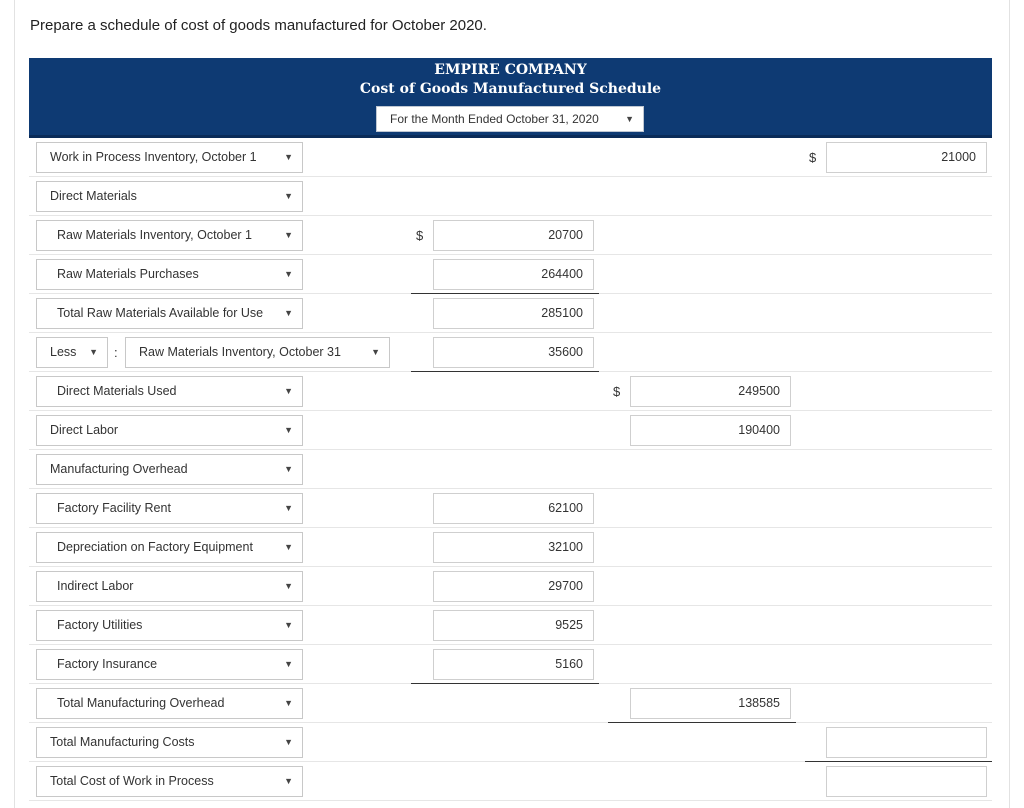 The image size is (1024, 808). Describe the element at coordinates (84, 430) in the screenshot. I see `line-item-label: Direct Labor` at that location.